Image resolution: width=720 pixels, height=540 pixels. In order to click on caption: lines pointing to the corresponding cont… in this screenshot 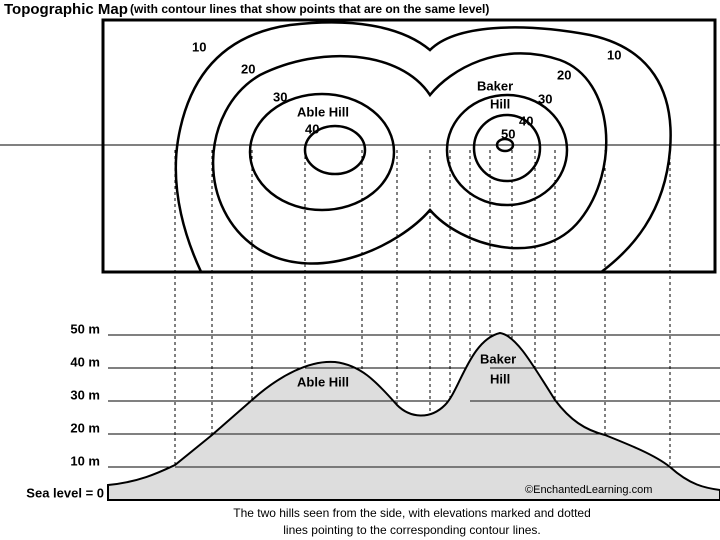, I will do `click(412, 530)`.